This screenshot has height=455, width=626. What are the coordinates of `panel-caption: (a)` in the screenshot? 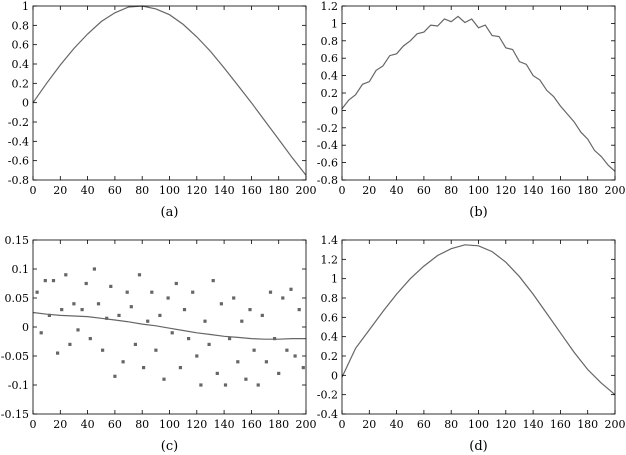 It's located at (170, 212).